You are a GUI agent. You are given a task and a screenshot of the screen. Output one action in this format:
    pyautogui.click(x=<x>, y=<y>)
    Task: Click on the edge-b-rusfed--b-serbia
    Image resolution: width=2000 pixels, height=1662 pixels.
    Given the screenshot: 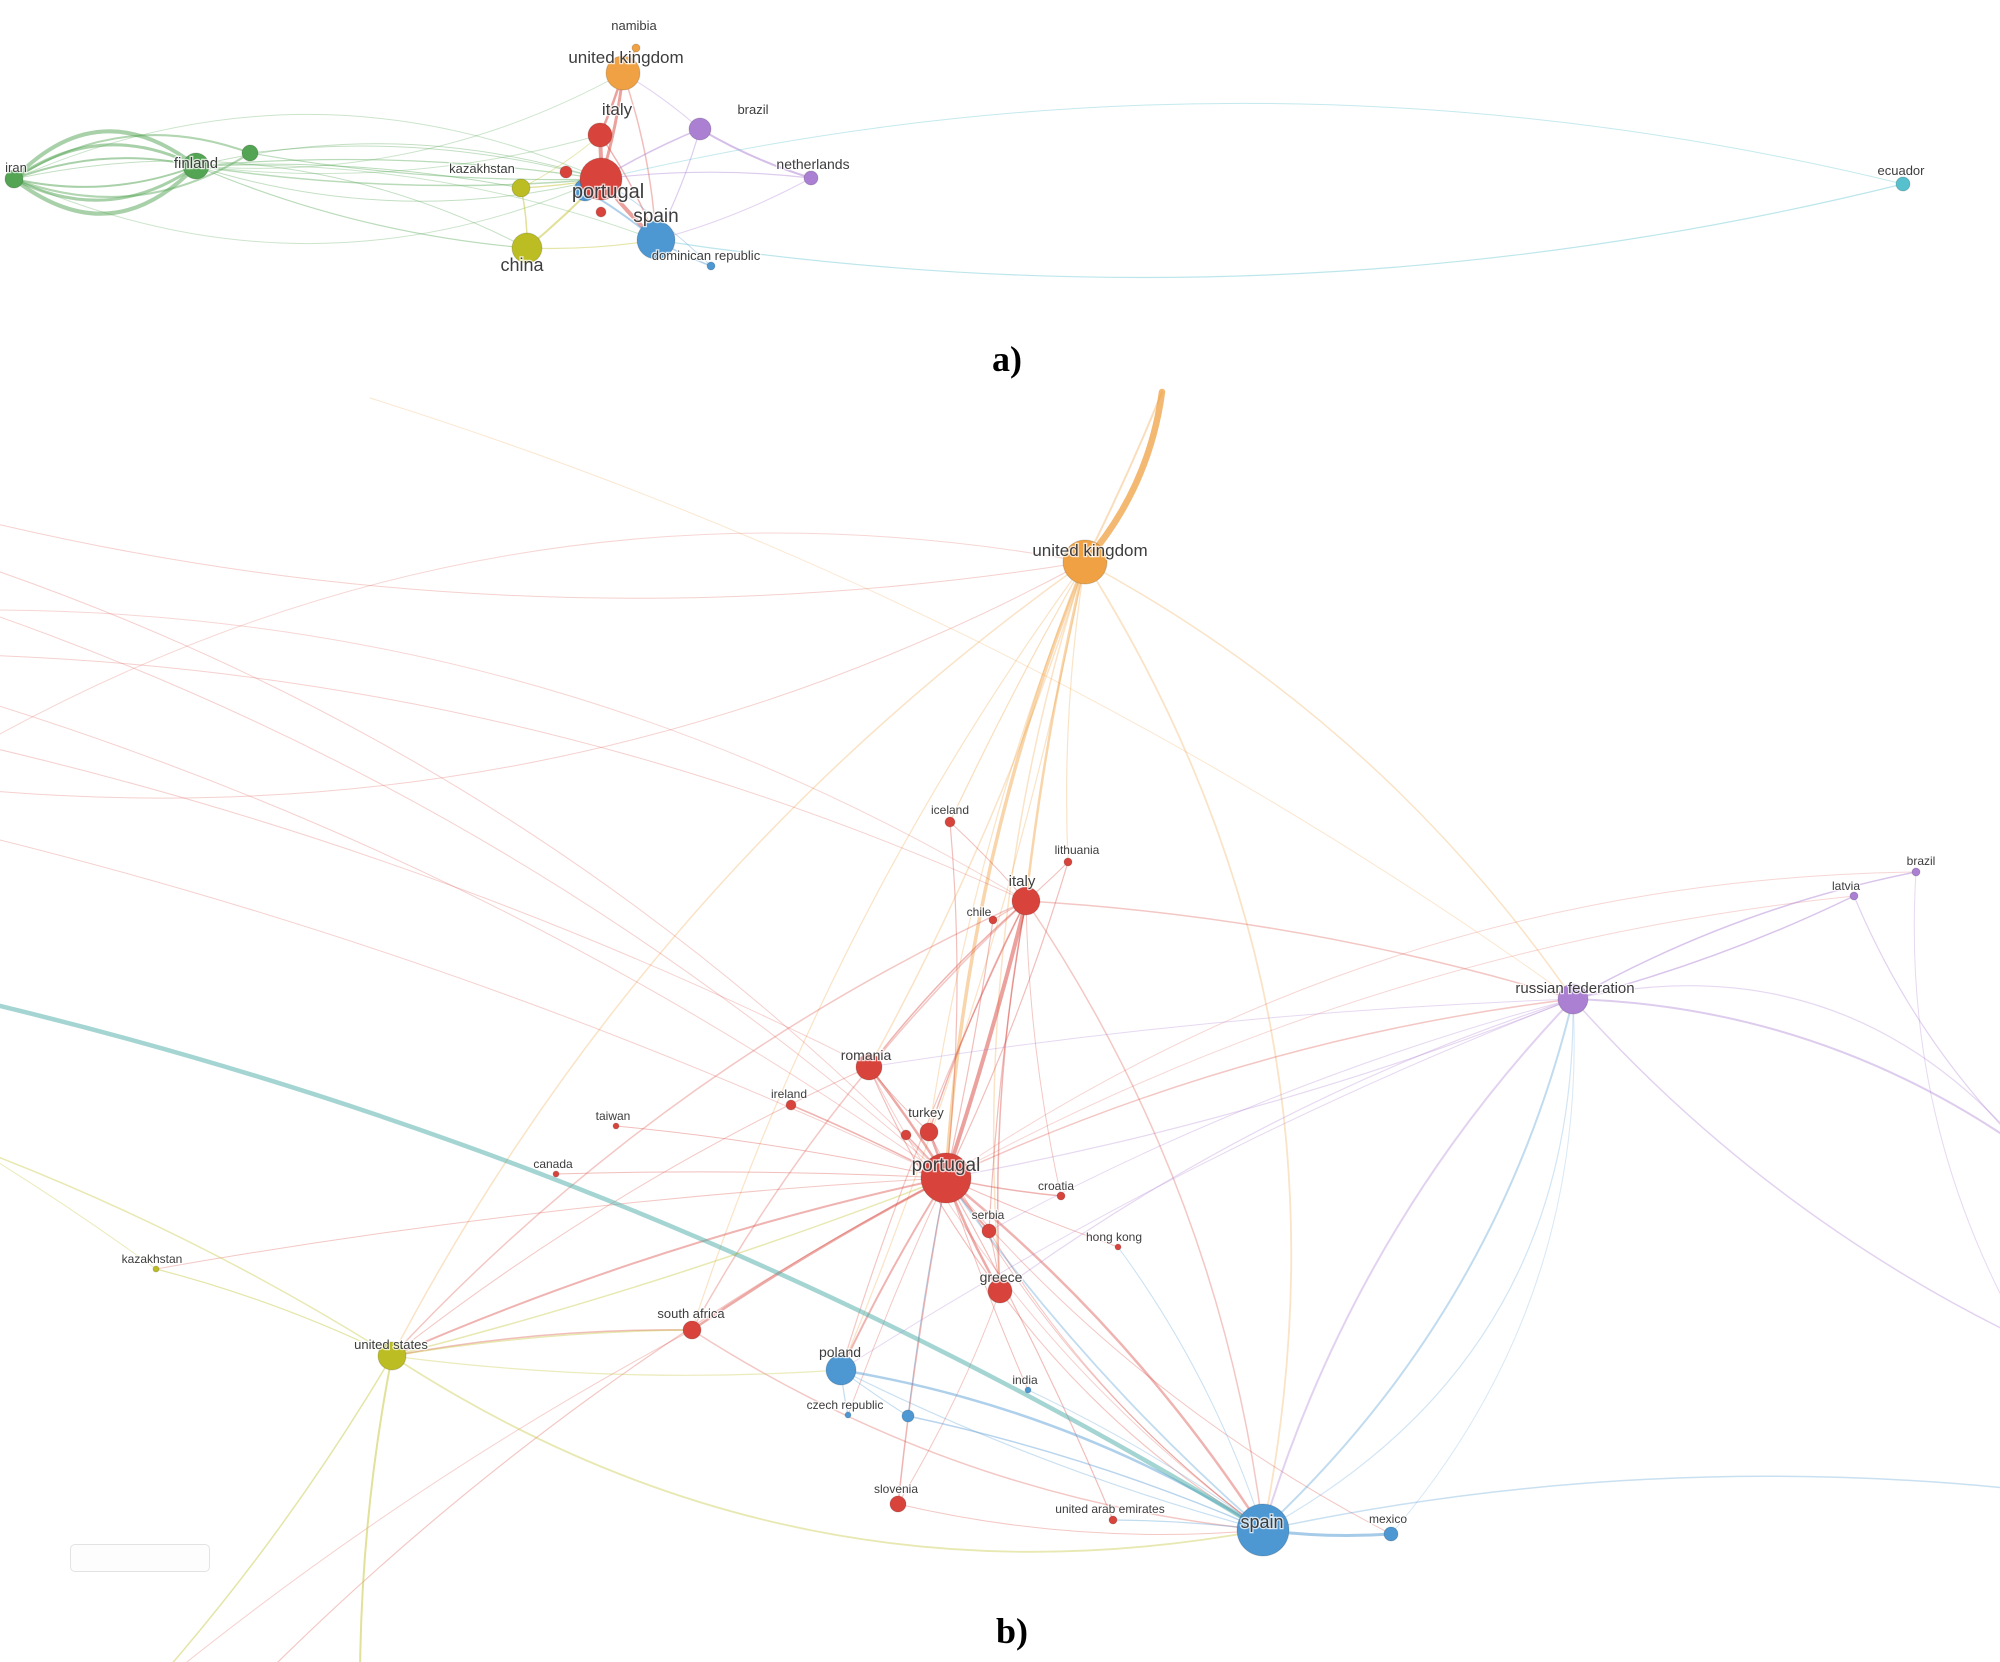 What is the action you would take?
    pyautogui.click(x=1281, y=1115)
    